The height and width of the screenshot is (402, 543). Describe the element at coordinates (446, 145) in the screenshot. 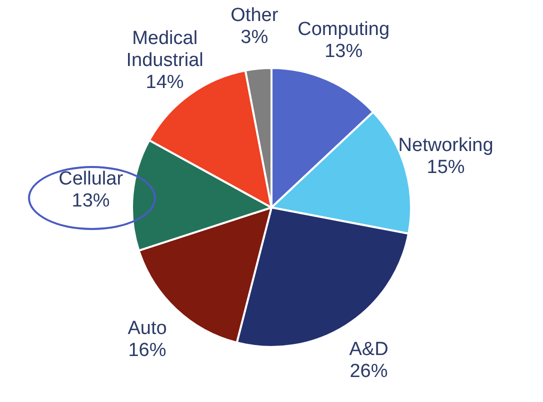

I see `slice-label: Networking` at that location.